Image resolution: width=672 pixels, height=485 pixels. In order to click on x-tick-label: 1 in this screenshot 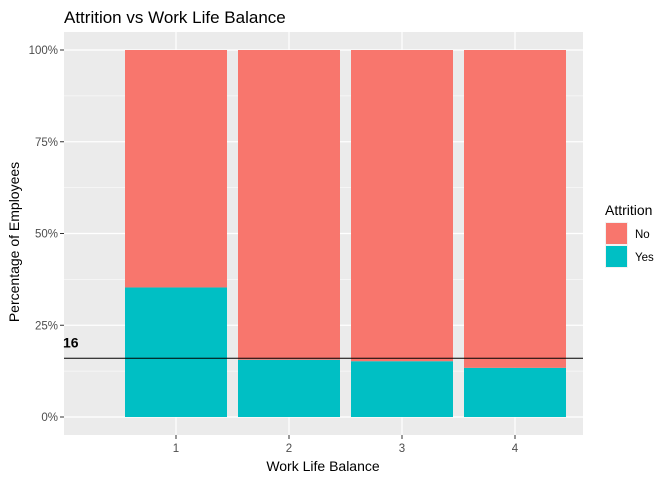, I will do `click(176, 449)`.